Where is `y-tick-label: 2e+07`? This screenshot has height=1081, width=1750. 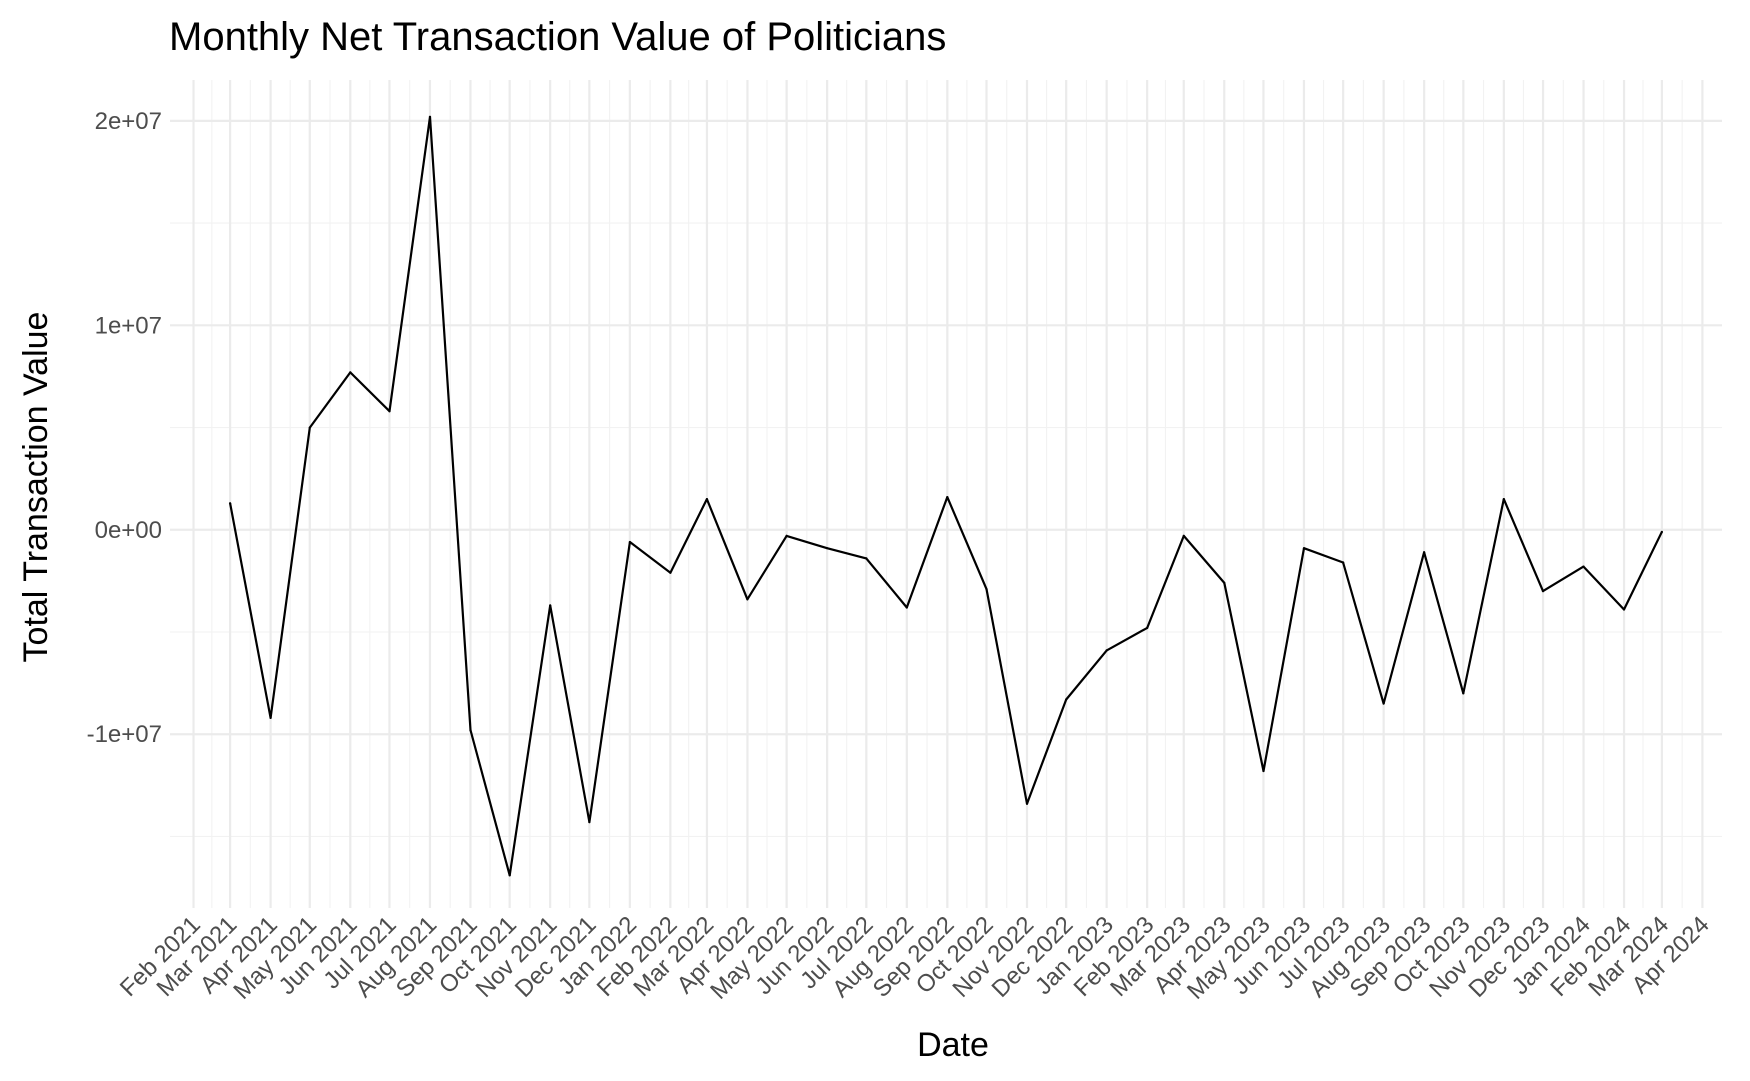
y-tick-label: 2e+07 is located at coordinates (128, 121).